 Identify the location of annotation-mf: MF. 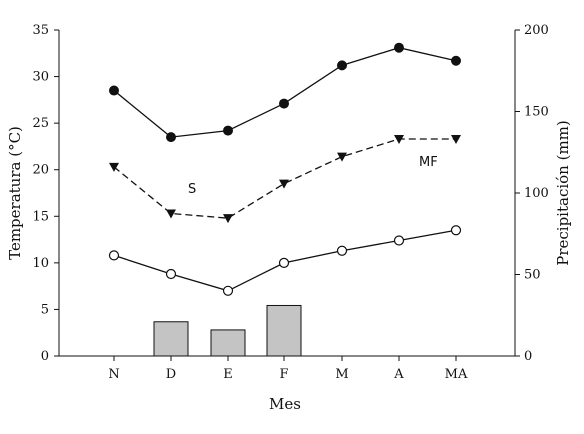
(428, 162).